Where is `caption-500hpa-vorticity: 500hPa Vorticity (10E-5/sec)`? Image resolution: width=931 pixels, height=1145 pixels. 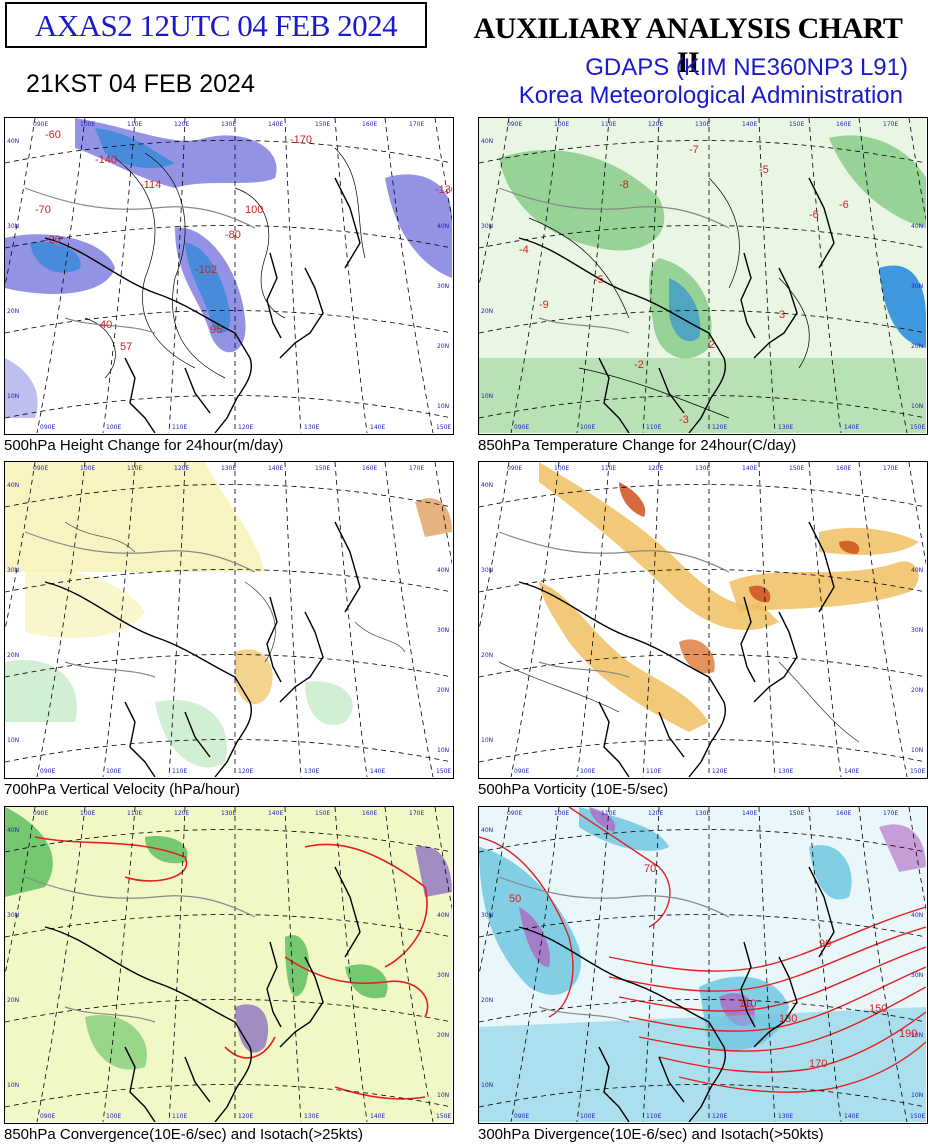
caption-500hpa-vorticity: 500hPa Vorticity (10E-5/sec) is located at coordinates (573, 789).